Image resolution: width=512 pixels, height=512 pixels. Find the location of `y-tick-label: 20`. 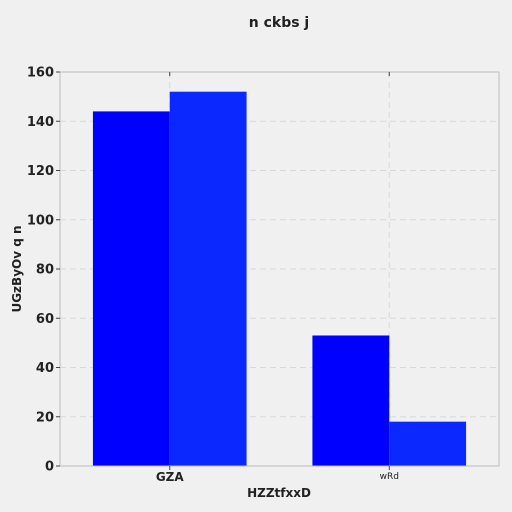

y-tick-label: 20 is located at coordinates (45, 417).